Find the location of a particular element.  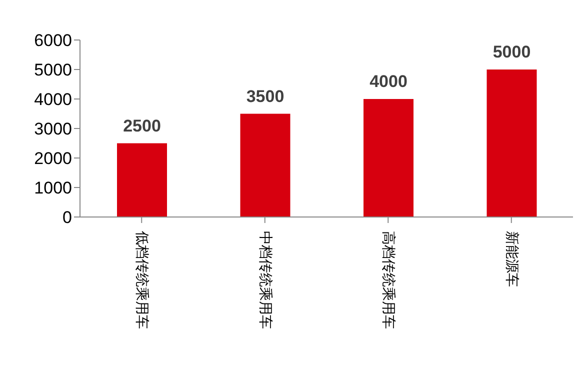

x-tick-label: 低档传统乘用车 is located at coordinates (142, 280).